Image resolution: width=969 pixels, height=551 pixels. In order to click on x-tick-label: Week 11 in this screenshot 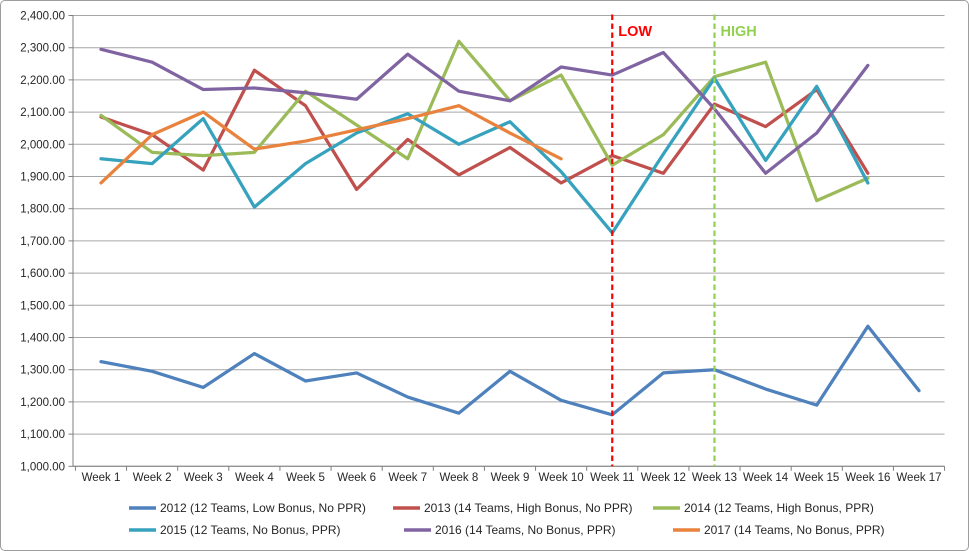, I will do `click(612, 478)`.